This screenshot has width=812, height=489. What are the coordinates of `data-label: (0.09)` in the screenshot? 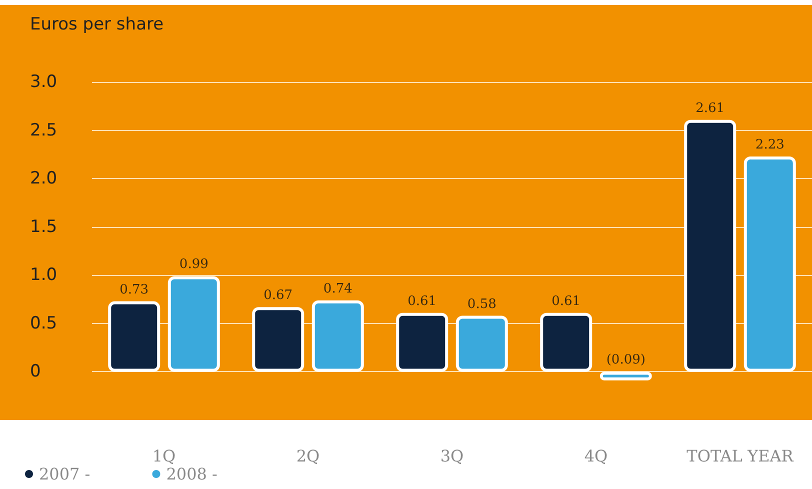 It's located at (626, 360).